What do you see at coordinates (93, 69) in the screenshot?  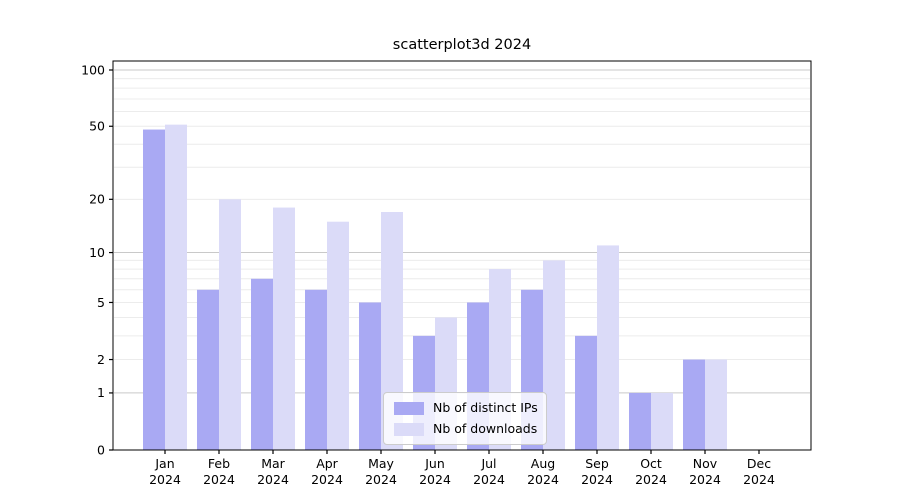 I see `y-tick-label-100: 100` at bounding box center [93, 69].